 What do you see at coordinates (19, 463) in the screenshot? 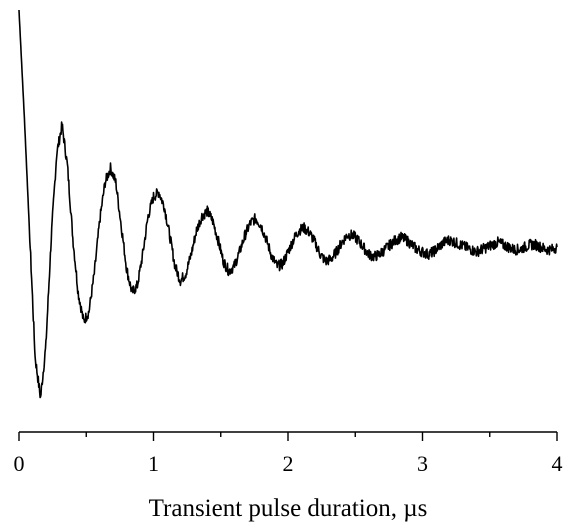
I see `x-tick-label-0: 0` at bounding box center [19, 463].